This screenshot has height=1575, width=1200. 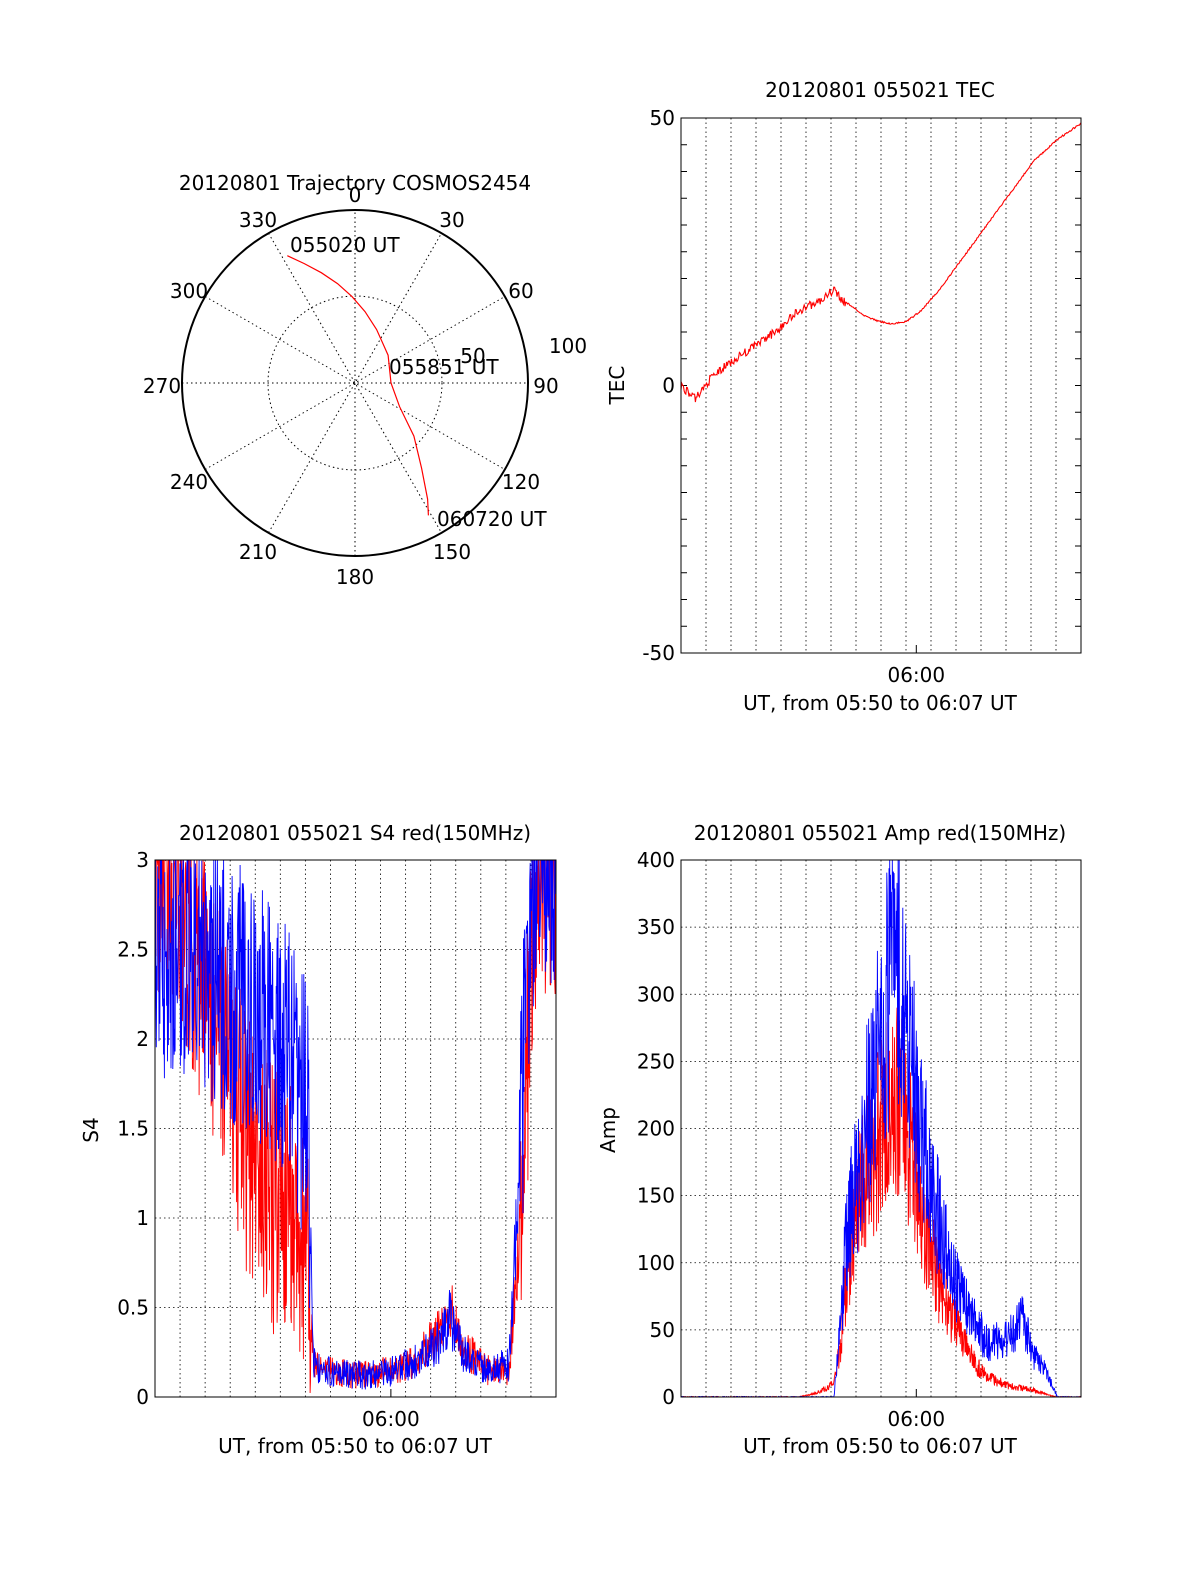 I want to click on annotation-start-time: 055020 UT, so click(x=345, y=245).